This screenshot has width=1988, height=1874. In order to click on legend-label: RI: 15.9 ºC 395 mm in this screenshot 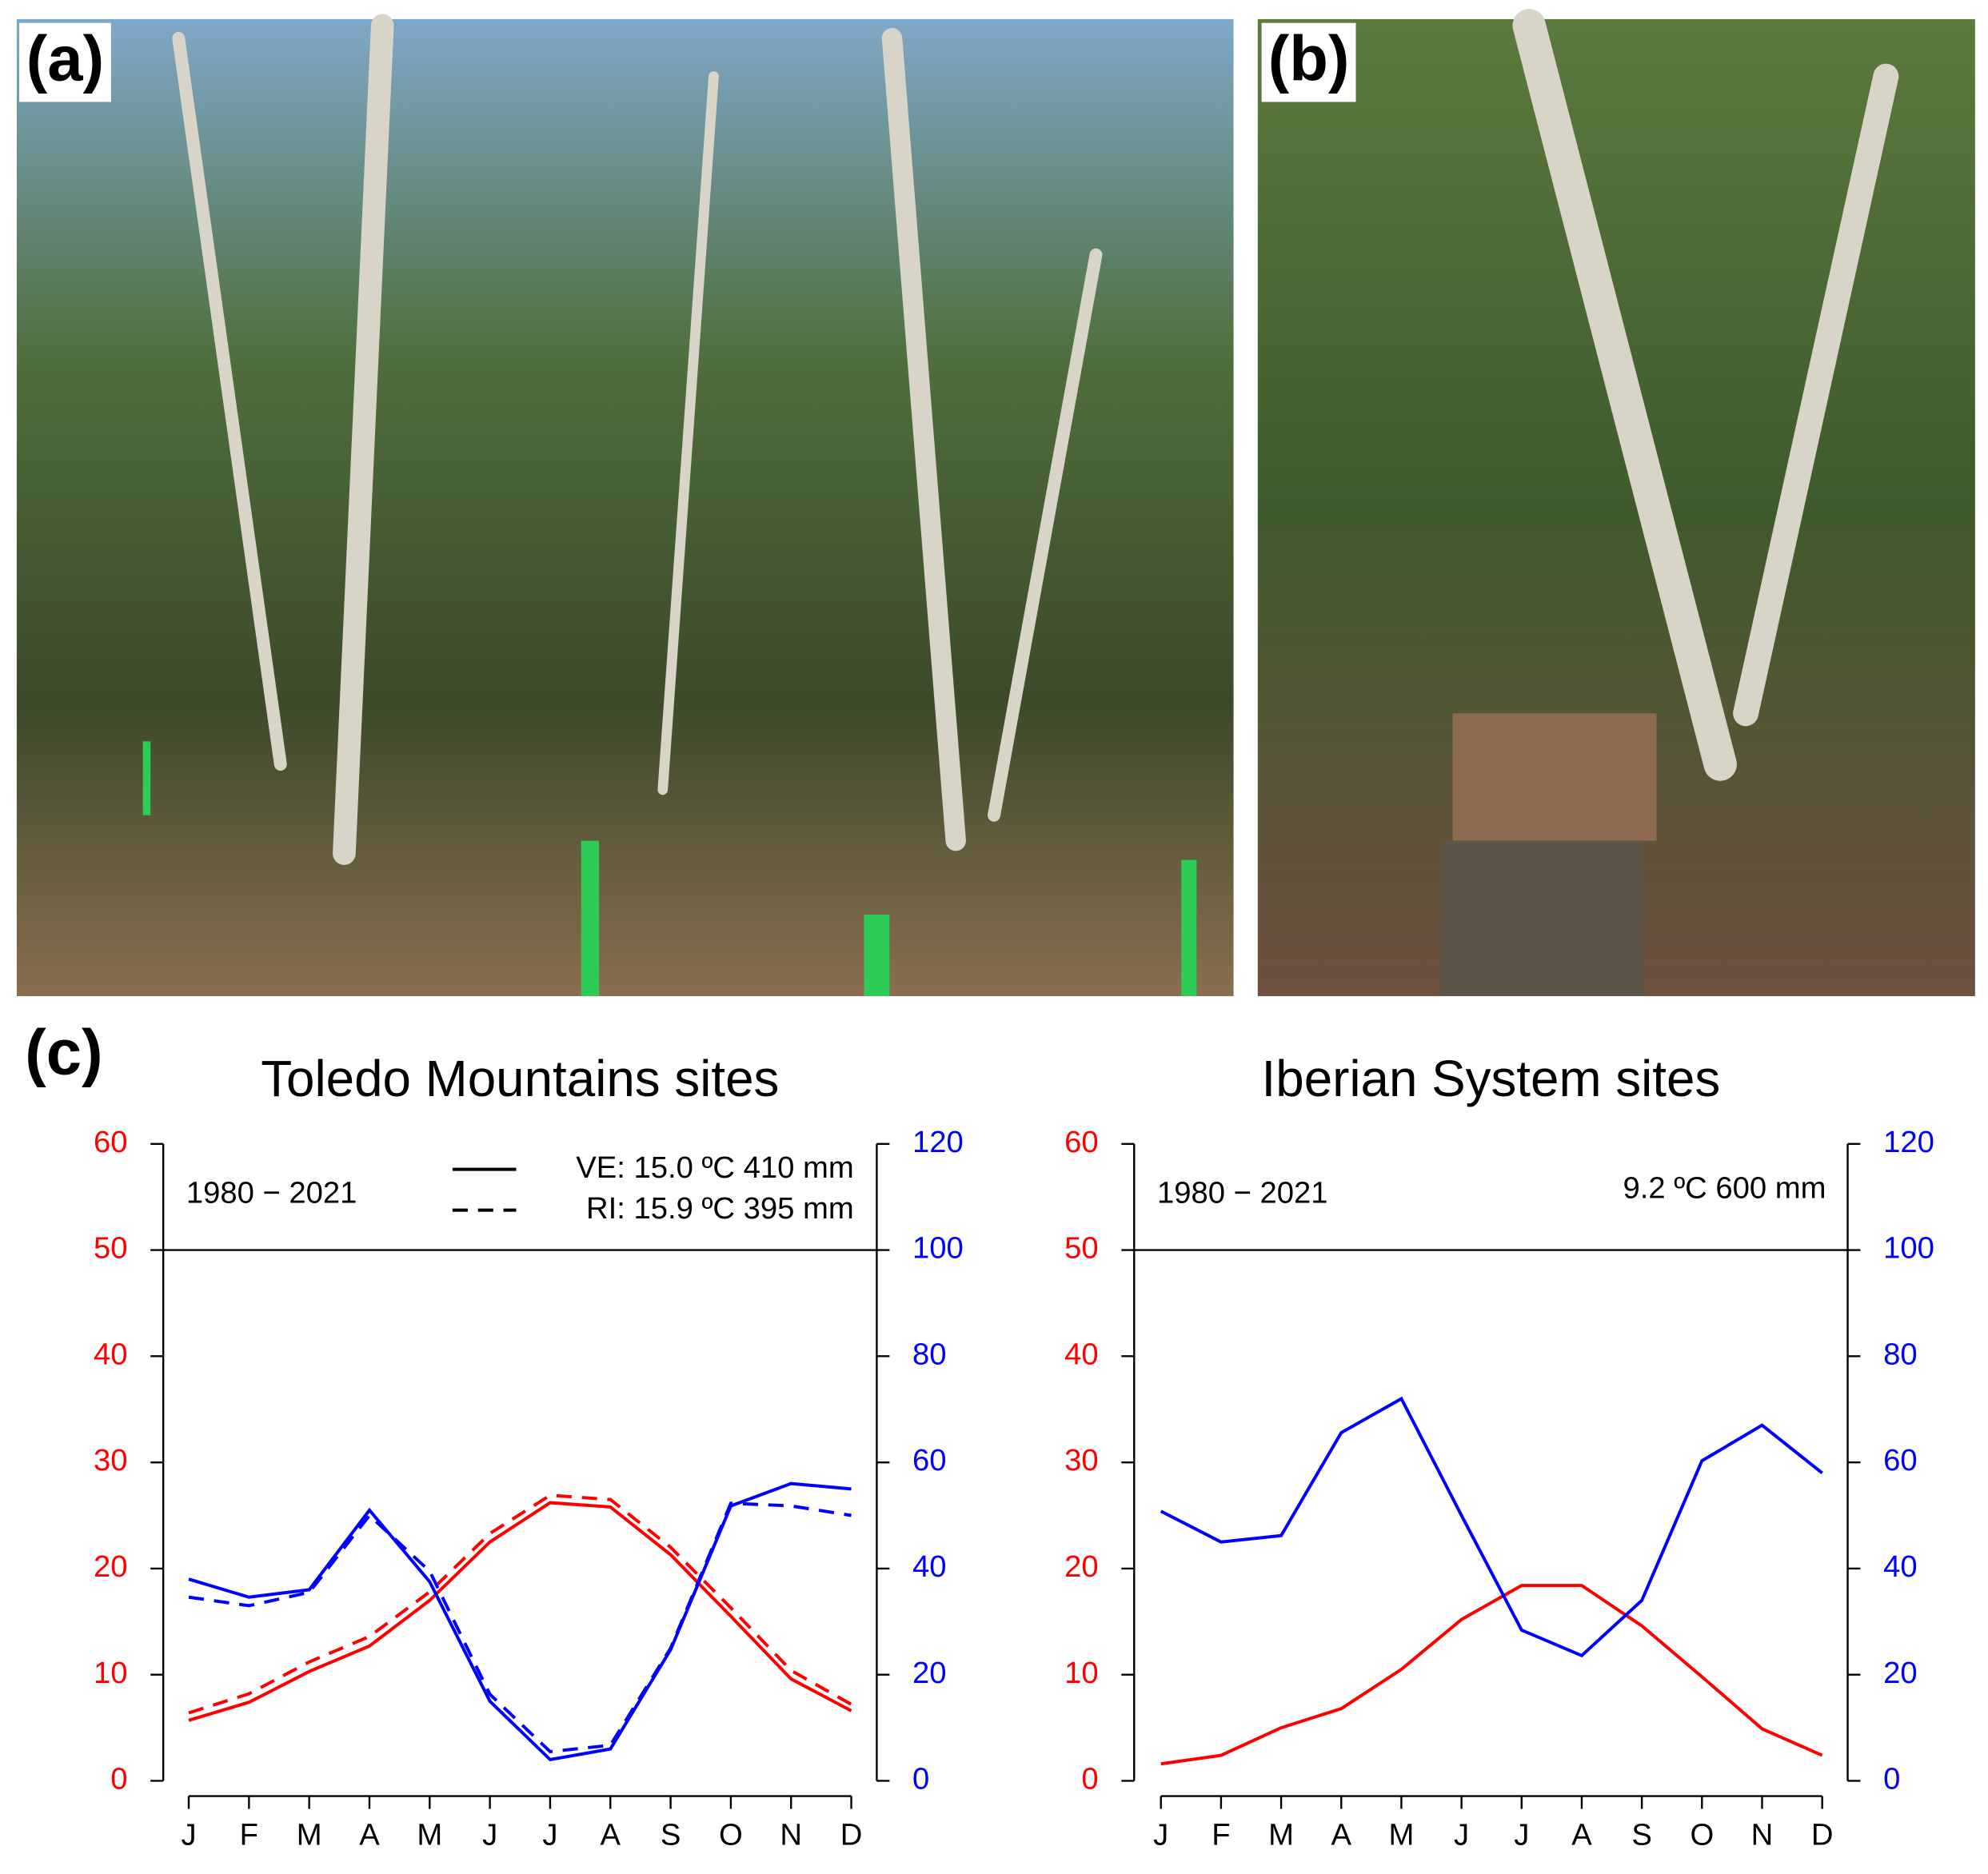, I will do `click(720, 1208)`.